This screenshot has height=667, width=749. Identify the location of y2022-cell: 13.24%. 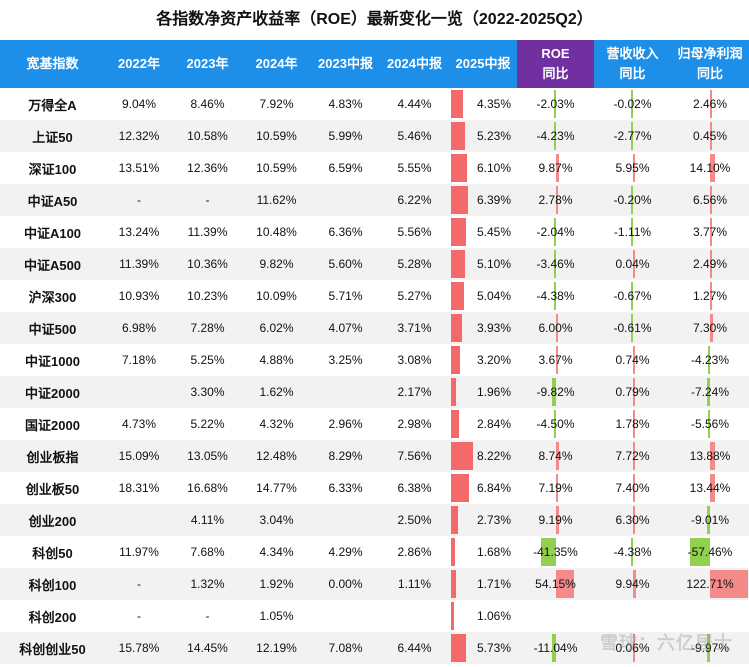
(139, 232).